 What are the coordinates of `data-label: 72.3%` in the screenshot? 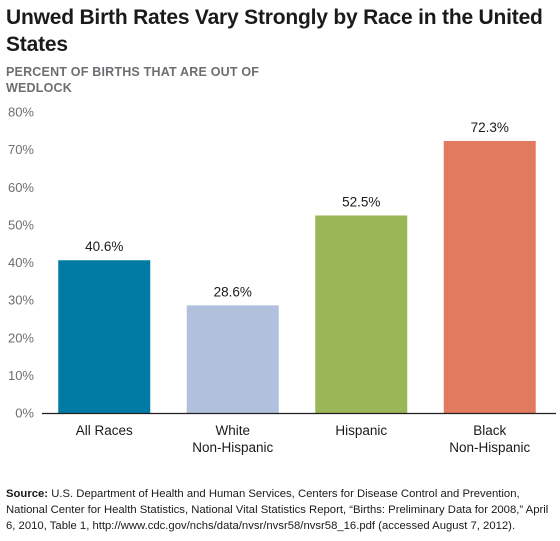 It's located at (490, 127).